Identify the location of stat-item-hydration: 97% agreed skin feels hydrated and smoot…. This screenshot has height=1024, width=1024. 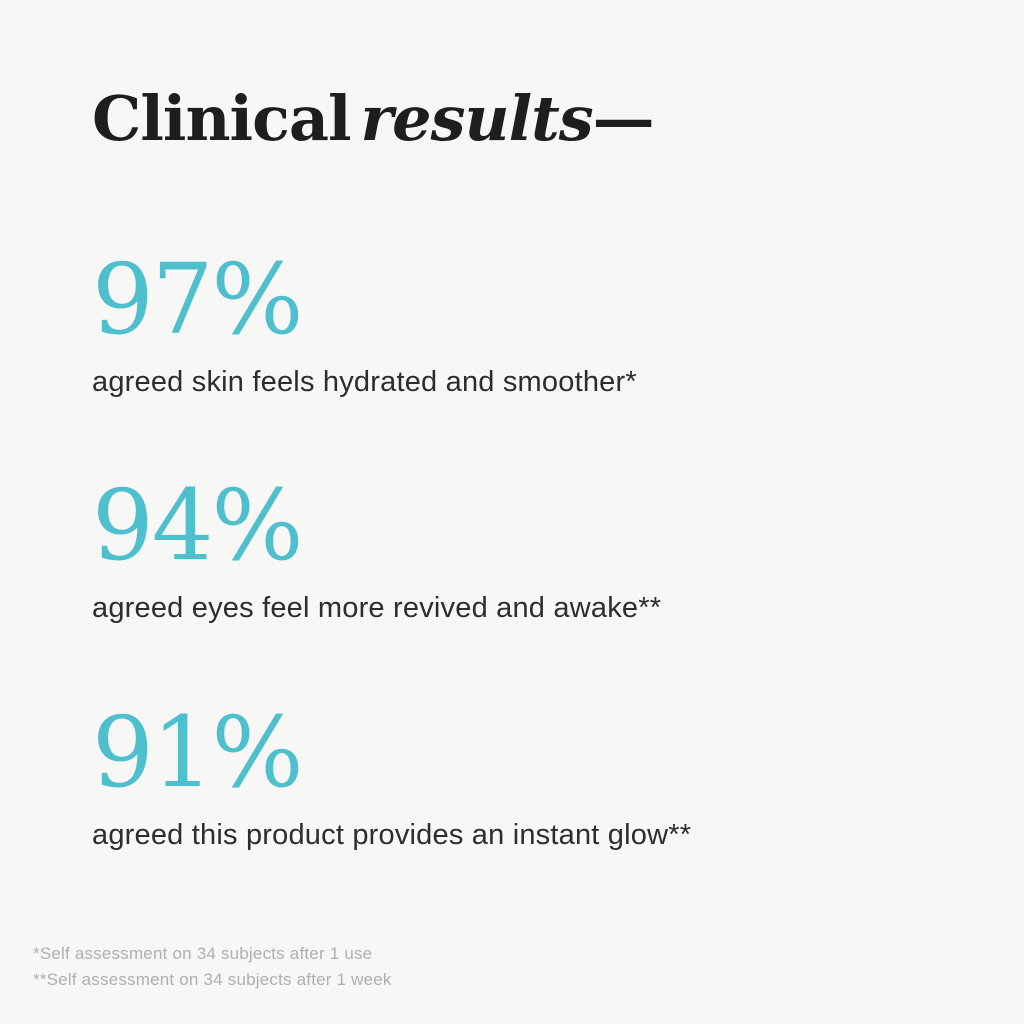
(528, 325).